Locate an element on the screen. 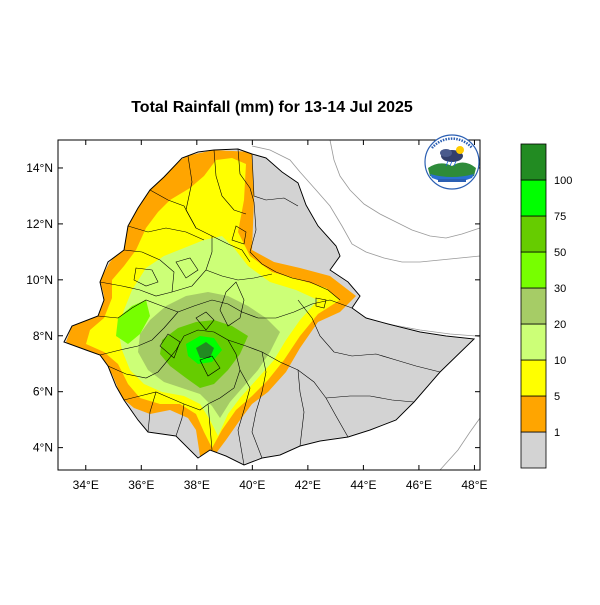  y-tick-label: 12°N is located at coordinates (39, 224).